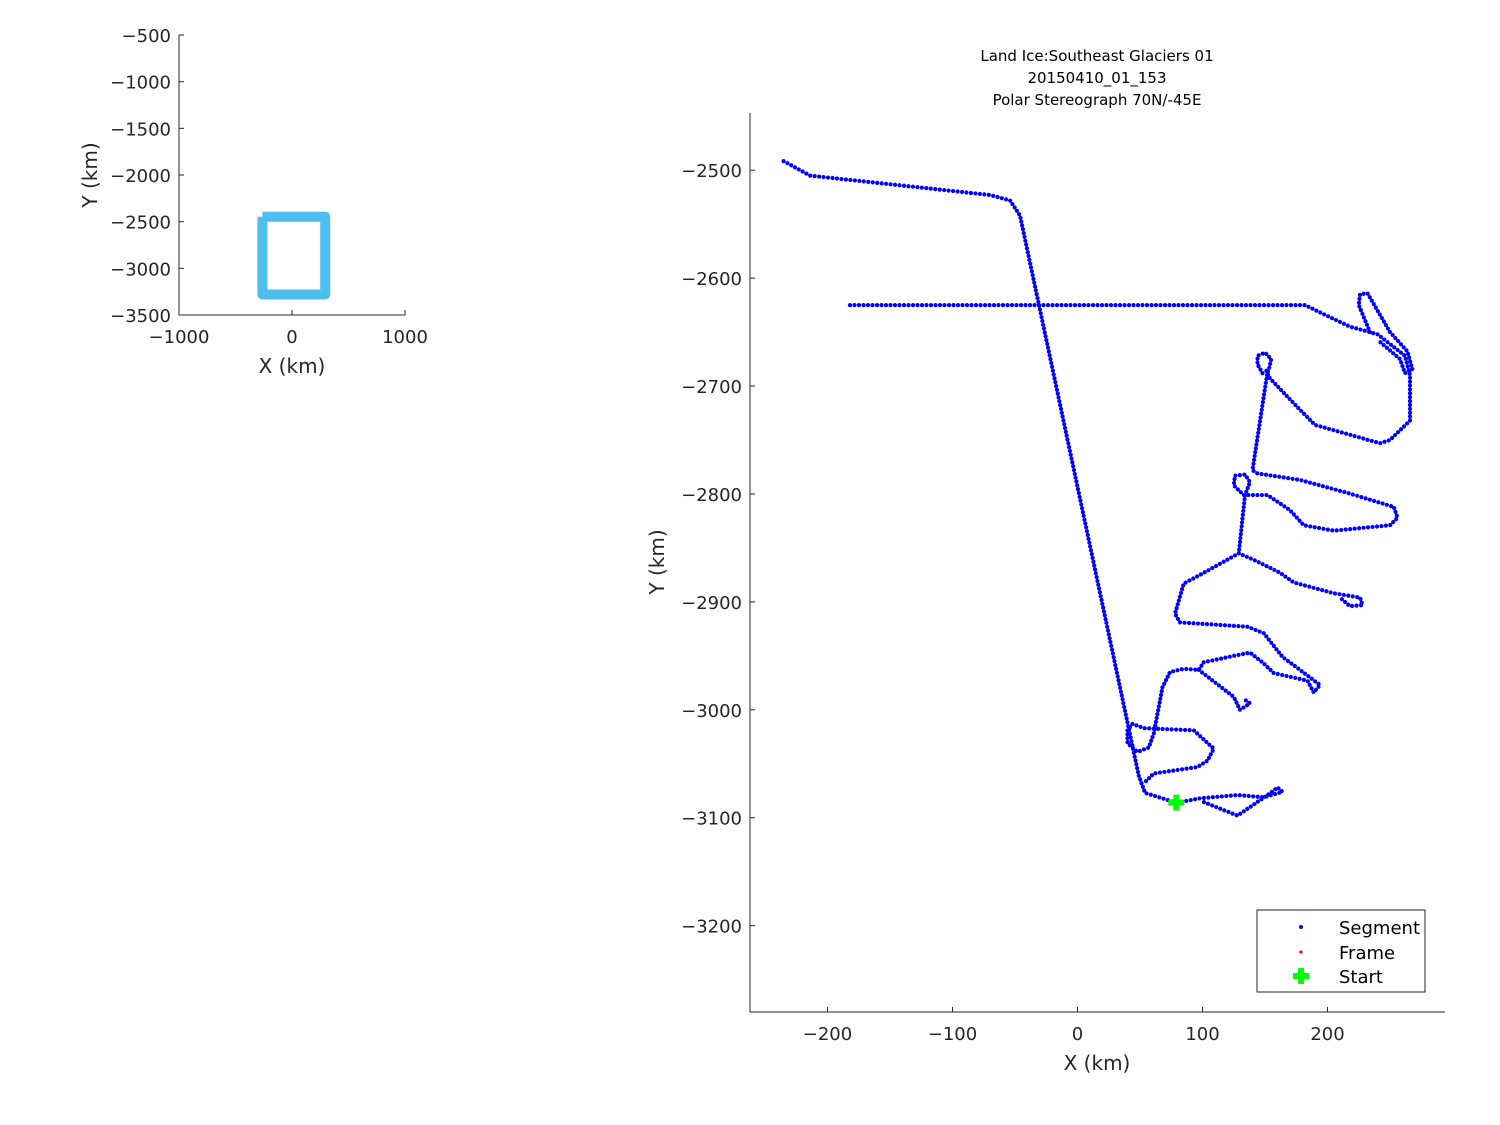  What do you see at coordinates (1096, 56) in the screenshot?
I see `title-line-1: Land Ice:Southeast Glaciers 01` at bounding box center [1096, 56].